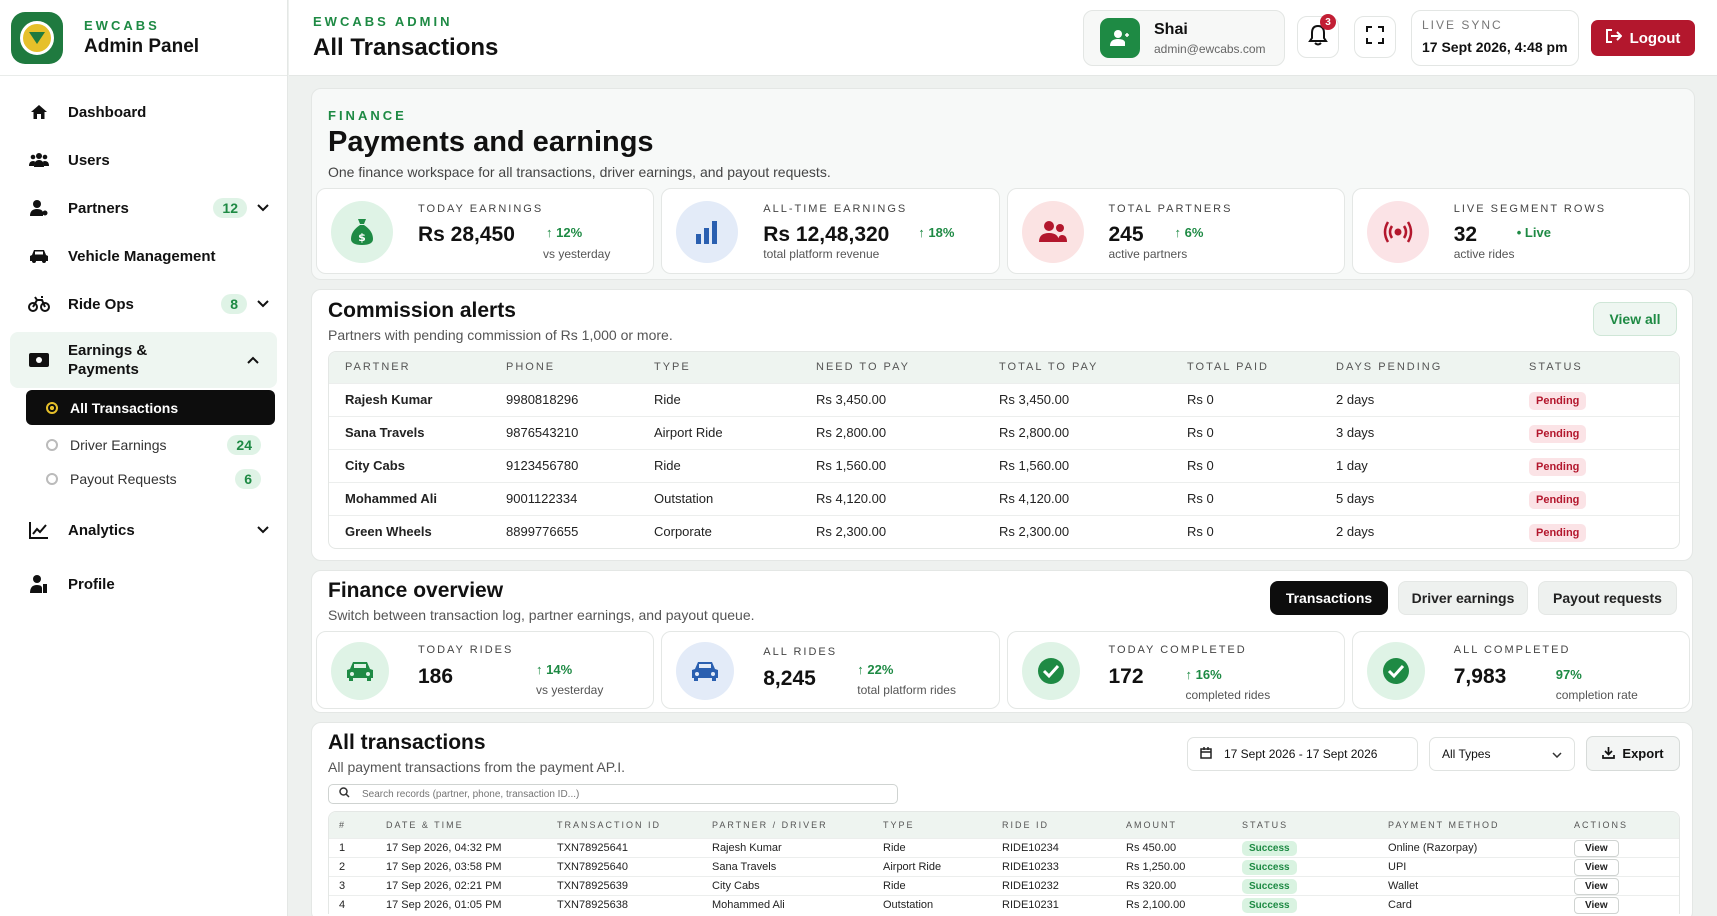  Describe the element at coordinates (1397, 232) in the screenshot. I see `broadcast-icon` at that location.